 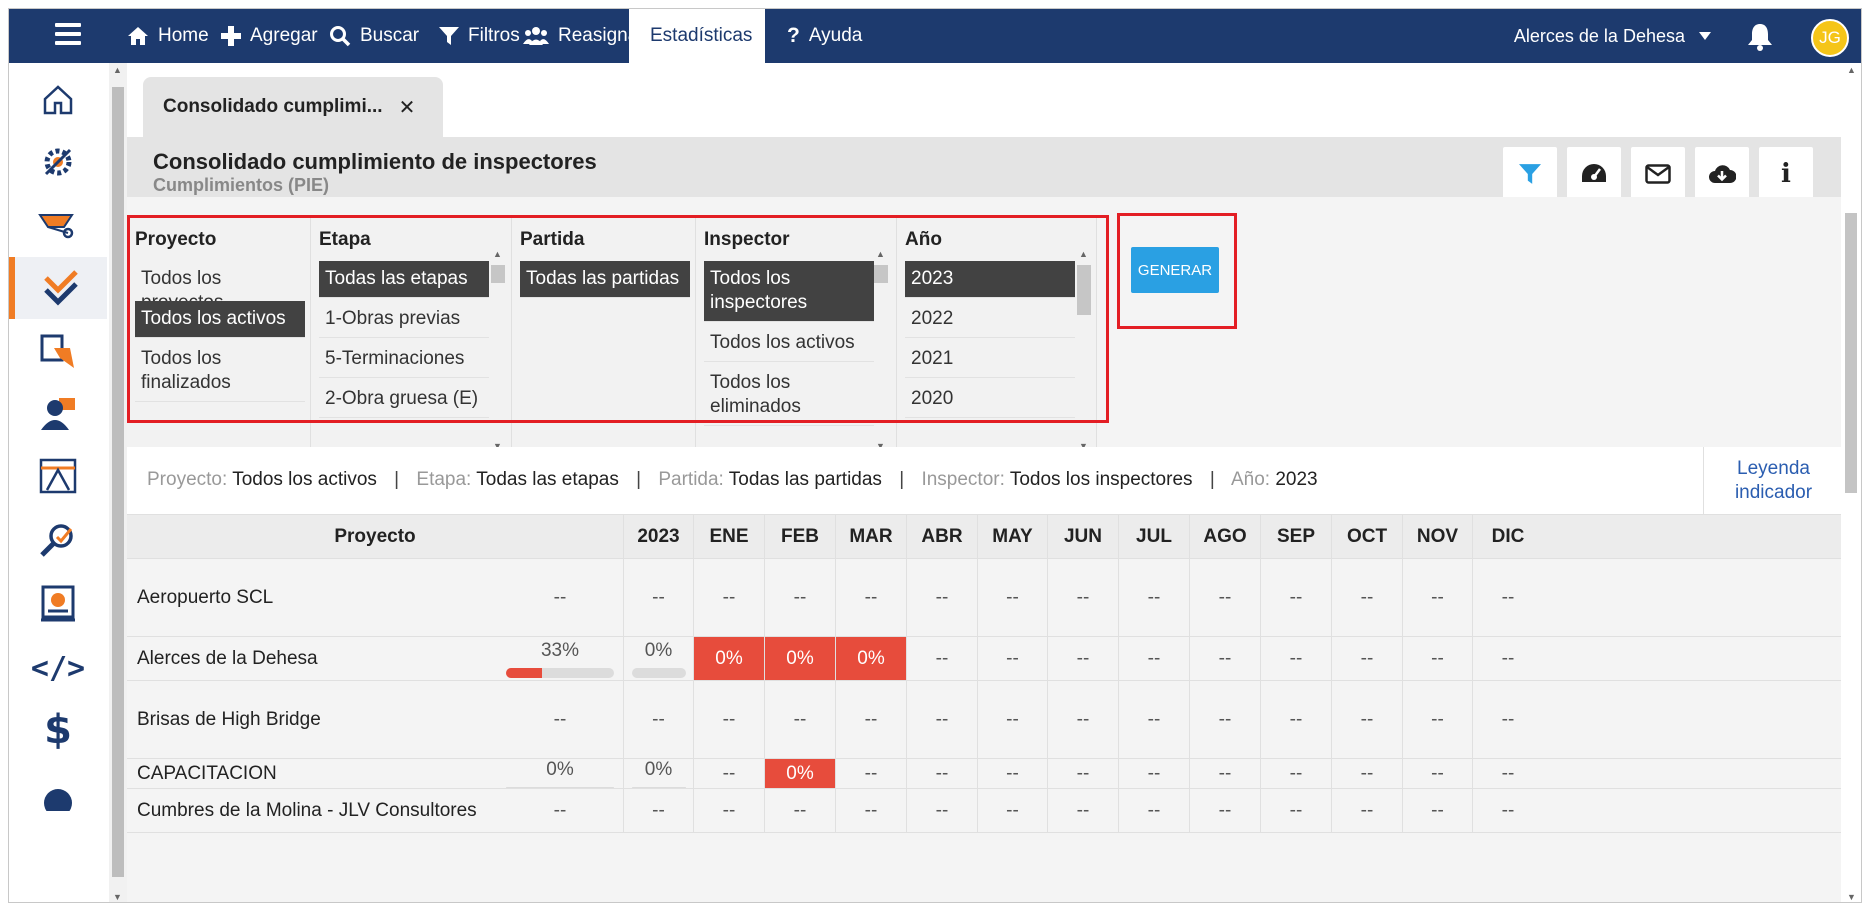 What do you see at coordinates (658, 658) in the screenshot?
I see `year-percent: 0%` at bounding box center [658, 658].